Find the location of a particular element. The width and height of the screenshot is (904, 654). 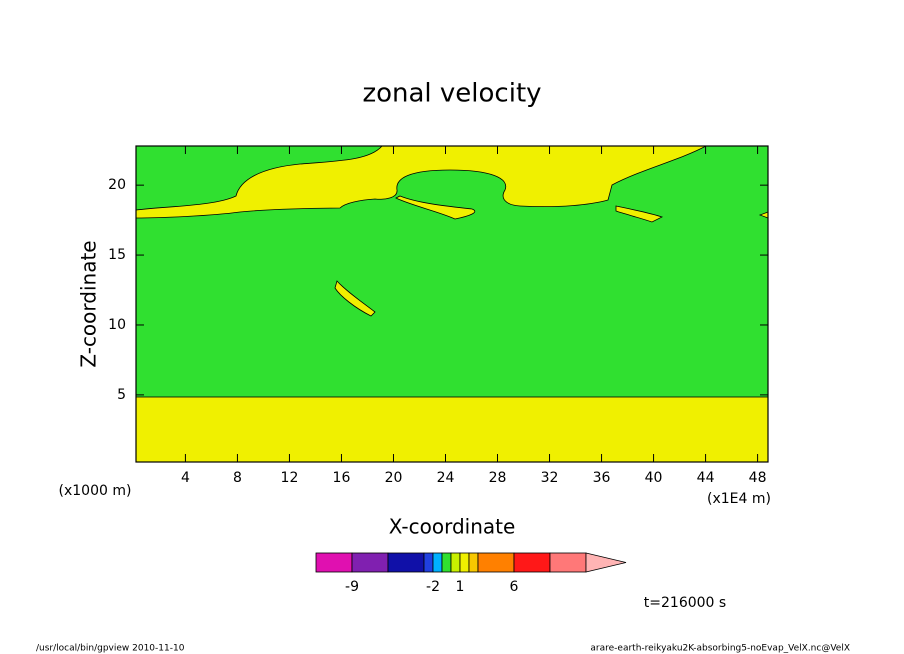

x-tick-label: 12 is located at coordinates (290, 478).